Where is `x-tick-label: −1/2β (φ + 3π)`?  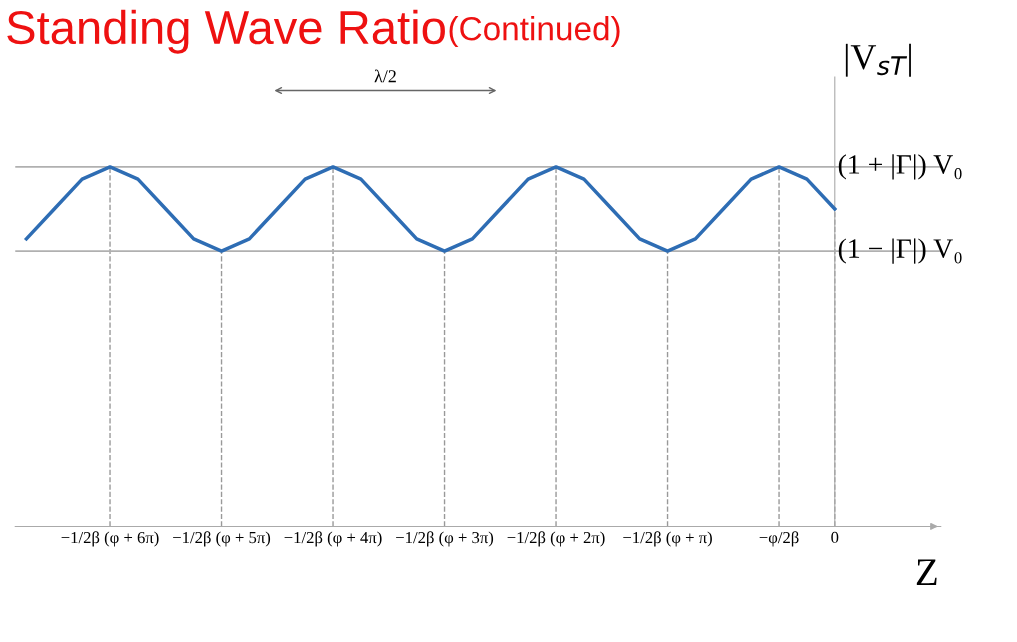
x-tick-label: −1/2β (φ + 3π) is located at coordinates (445, 539).